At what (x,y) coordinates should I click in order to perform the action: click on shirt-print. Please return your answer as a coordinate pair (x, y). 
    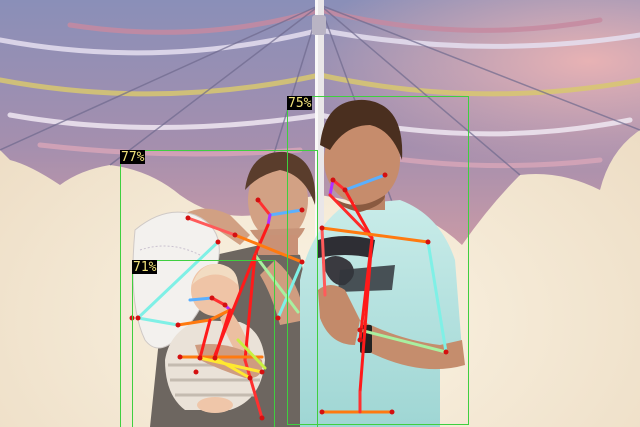
    Looking at the image, I should click on (356, 264).